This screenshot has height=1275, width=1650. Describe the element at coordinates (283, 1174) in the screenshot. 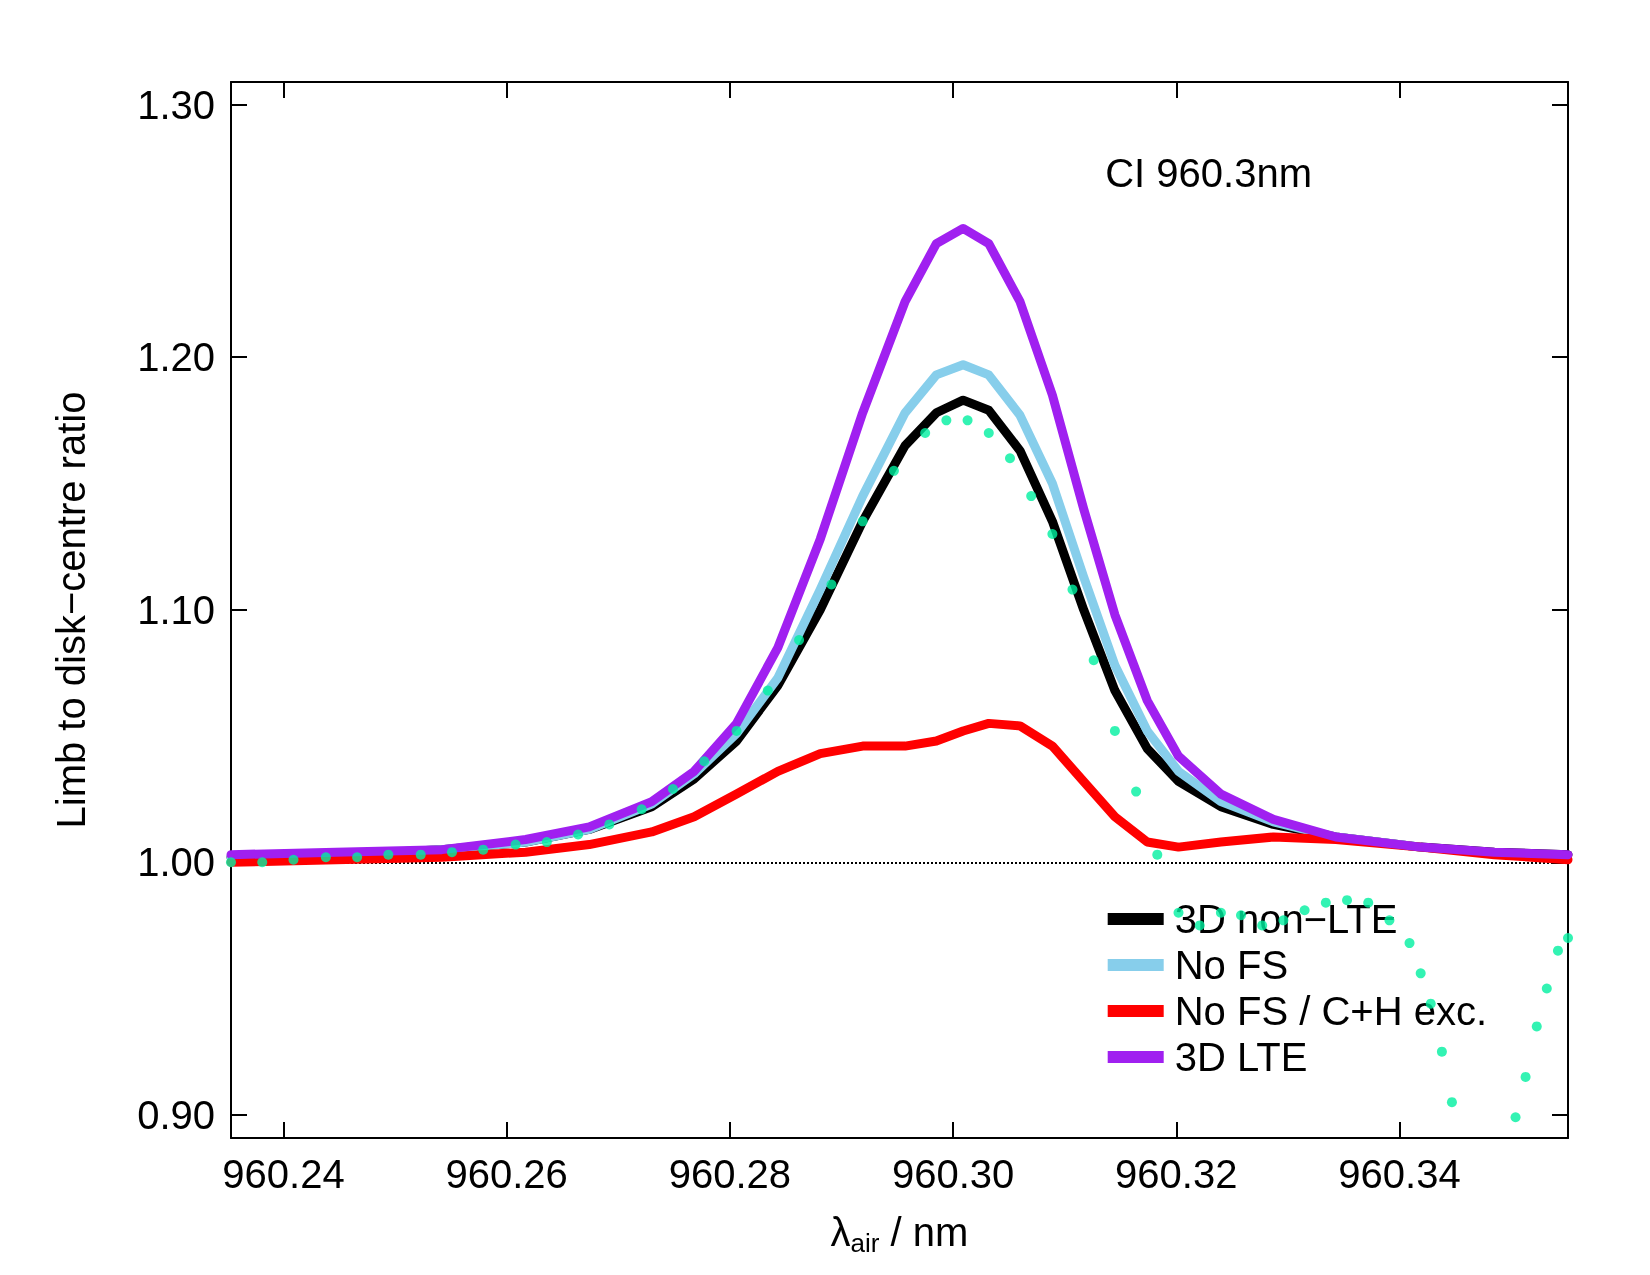

I see `x-tick-label: 960.24` at that location.